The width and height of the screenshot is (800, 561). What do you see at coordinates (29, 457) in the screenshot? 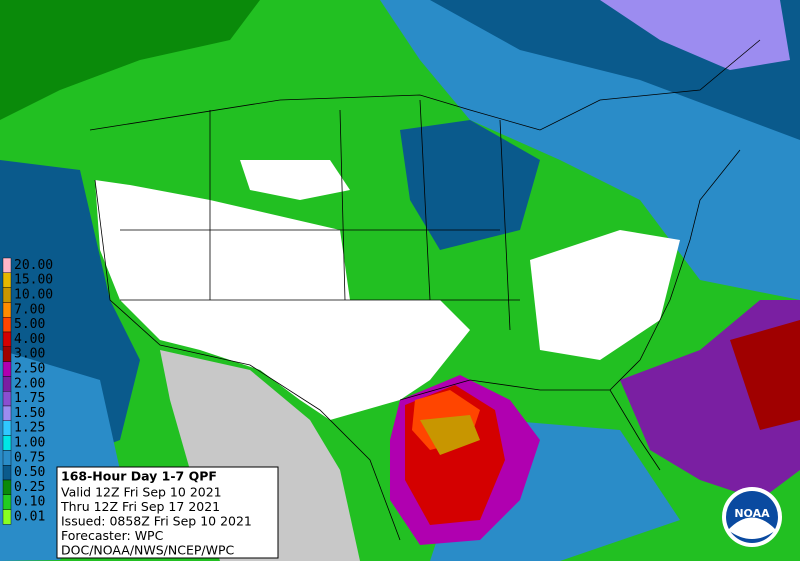
I see `legend-label: 0.75` at bounding box center [29, 457].